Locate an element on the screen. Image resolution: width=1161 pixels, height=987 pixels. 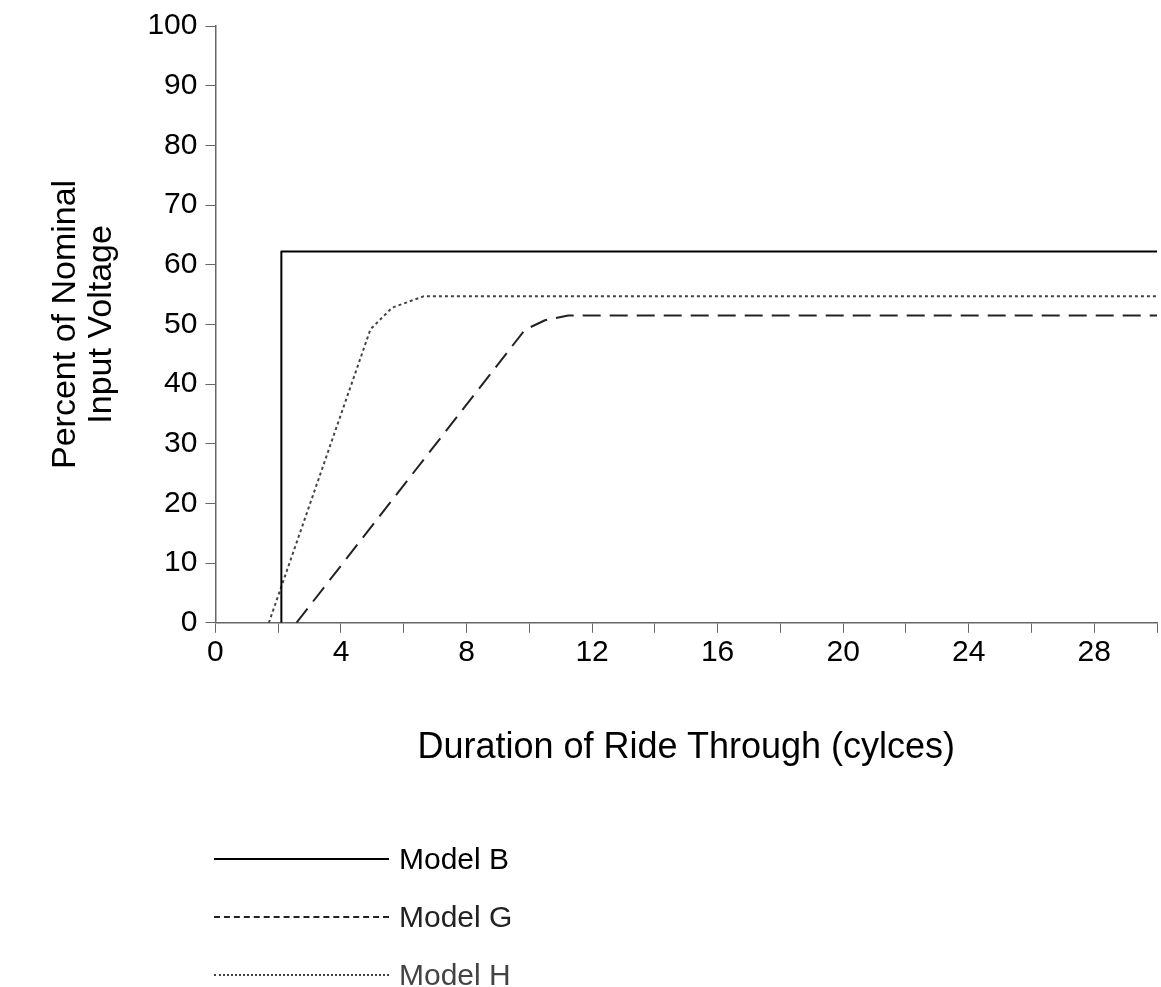
x-tick-label: 28 is located at coordinates (1094, 651).